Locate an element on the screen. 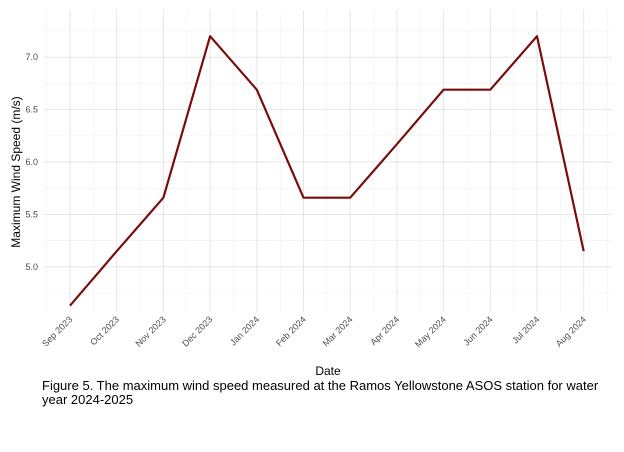 Image resolution: width=624 pixels, height=452 pixels. y-tick-label: 7.0 is located at coordinates (31, 57).